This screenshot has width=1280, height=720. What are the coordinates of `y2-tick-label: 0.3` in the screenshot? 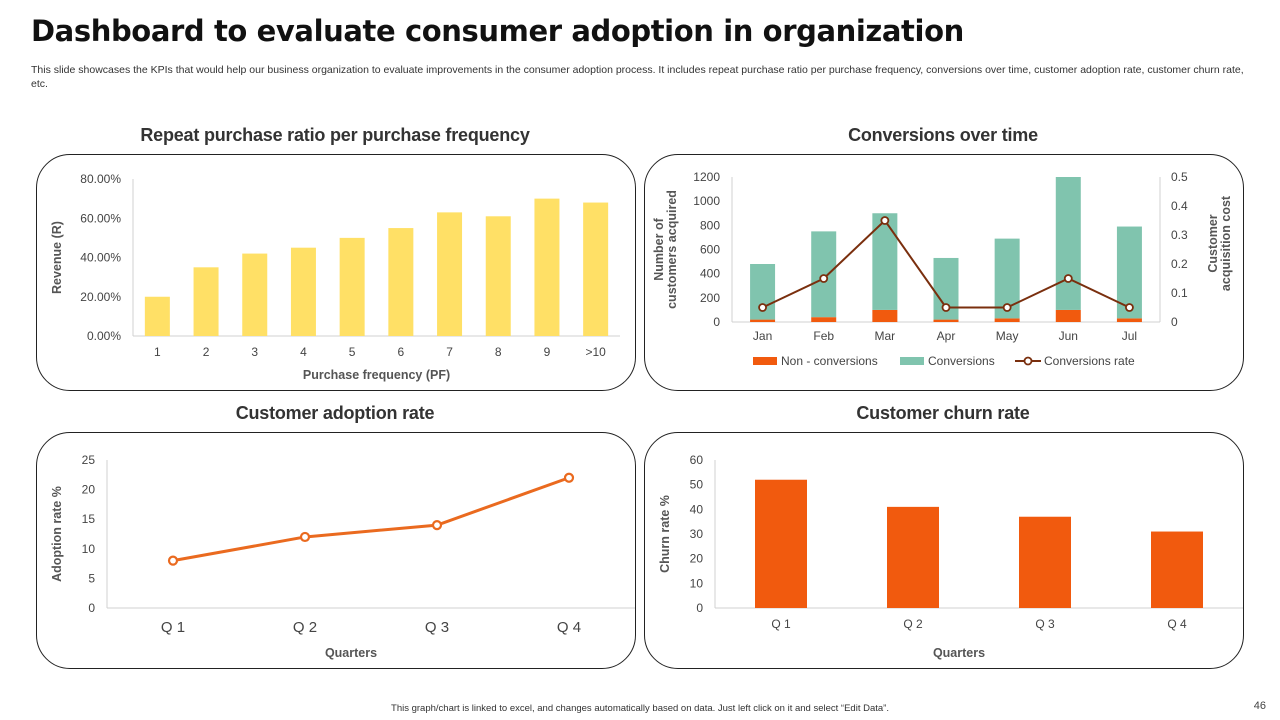 It's located at (1179, 235).